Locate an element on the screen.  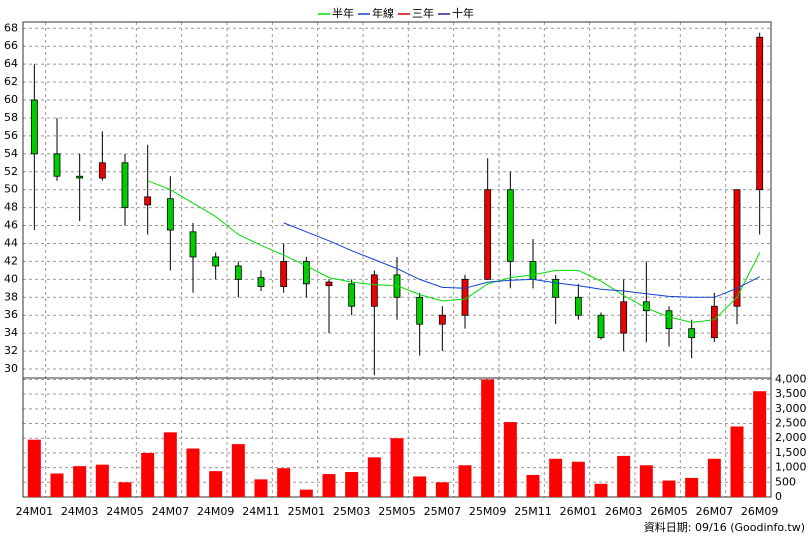
x-tick-label: 26M01 is located at coordinates (579, 511).